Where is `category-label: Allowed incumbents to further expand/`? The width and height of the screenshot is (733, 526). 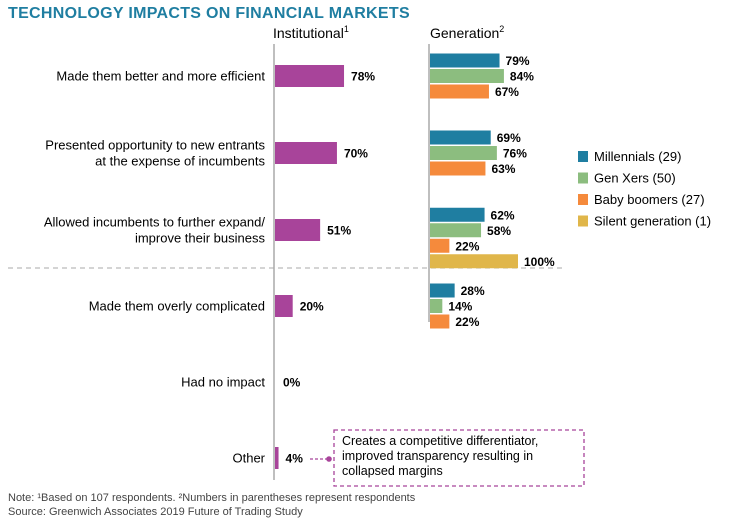
category-label: Allowed incumbents to further expand/ is located at coordinates (155, 222).